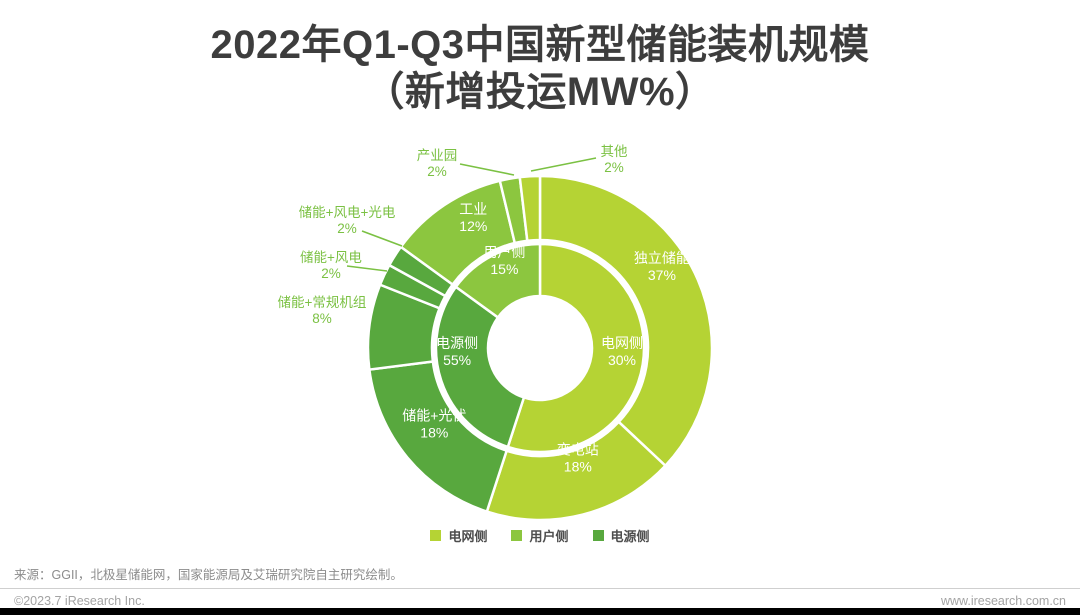  Describe the element at coordinates (437, 163) in the screenshot. I see `callout-label-产业园: 产业园 2%` at that location.